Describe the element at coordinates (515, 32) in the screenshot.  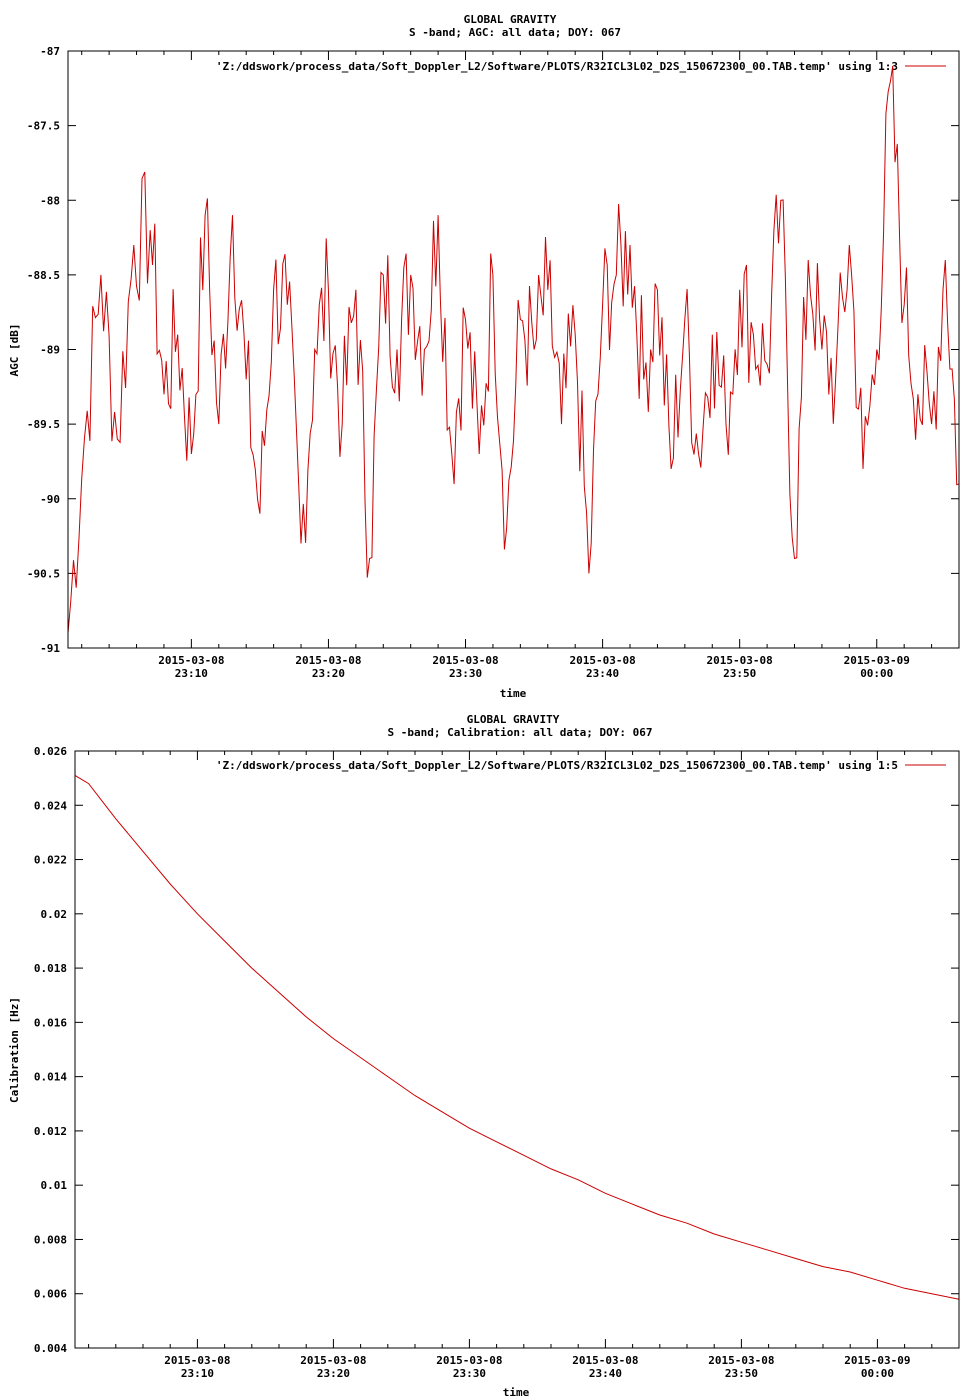
I see `chart-subtitle: S -band; AGC: all data; DOY: 067` at that location.